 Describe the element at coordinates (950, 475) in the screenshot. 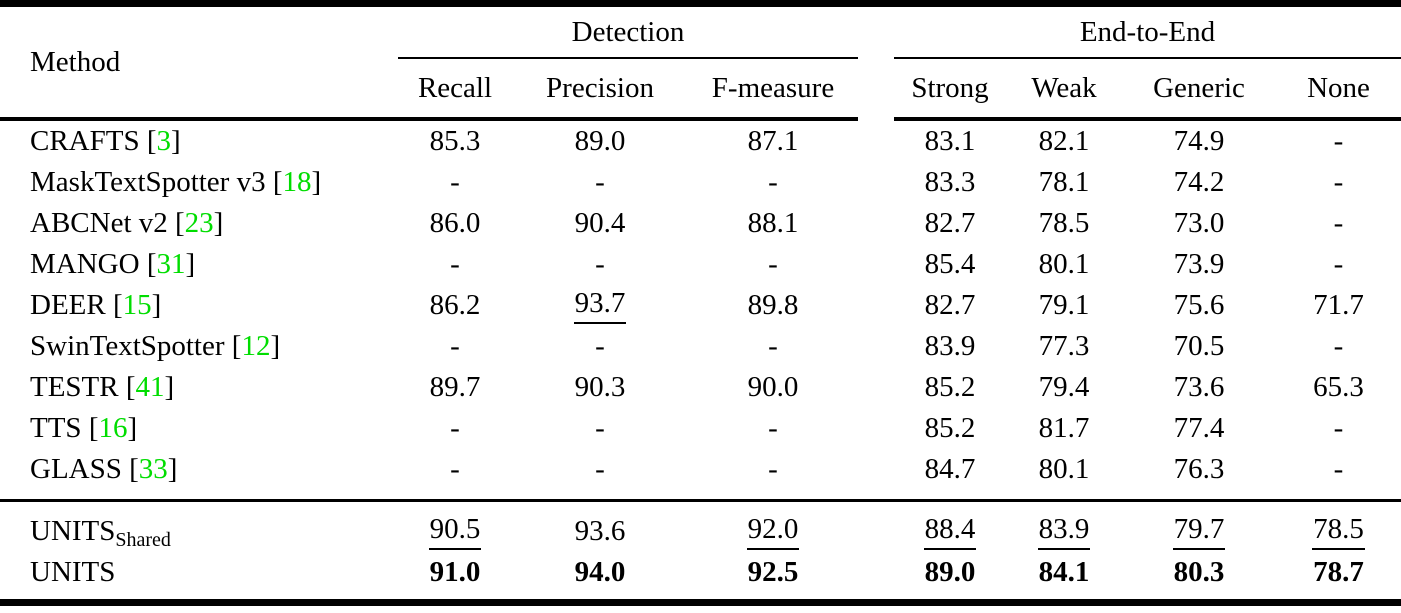

I see `cell-strong: 84.7` at that location.